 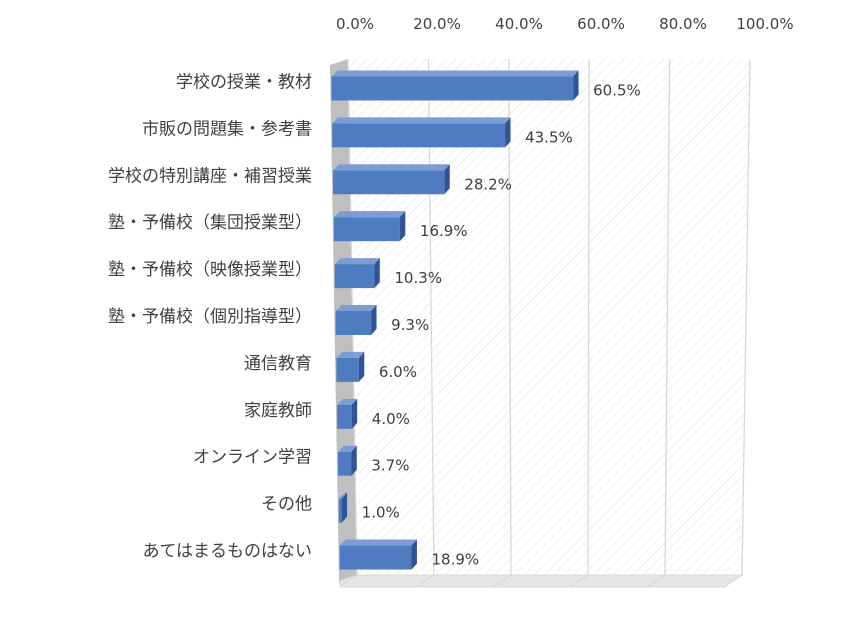 What do you see at coordinates (410, 325) in the screenshot?
I see `data-label: 9.3%` at bounding box center [410, 325].